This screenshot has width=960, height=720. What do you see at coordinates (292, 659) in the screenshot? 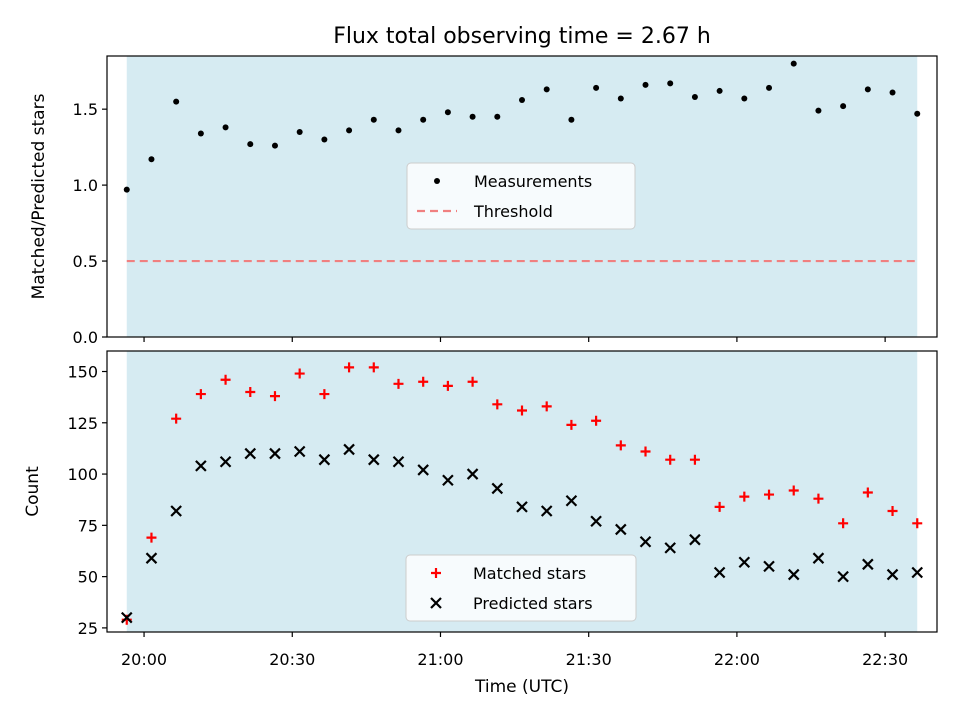
I see `x-tick-label: 20:30` at bounding box center [292, 659].